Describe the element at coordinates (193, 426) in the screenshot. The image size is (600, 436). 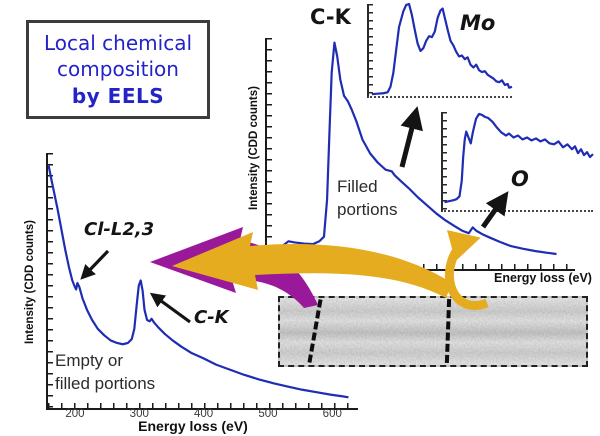
I see `left-plot-x-axis-label: Energy loss (eV)` at that location.